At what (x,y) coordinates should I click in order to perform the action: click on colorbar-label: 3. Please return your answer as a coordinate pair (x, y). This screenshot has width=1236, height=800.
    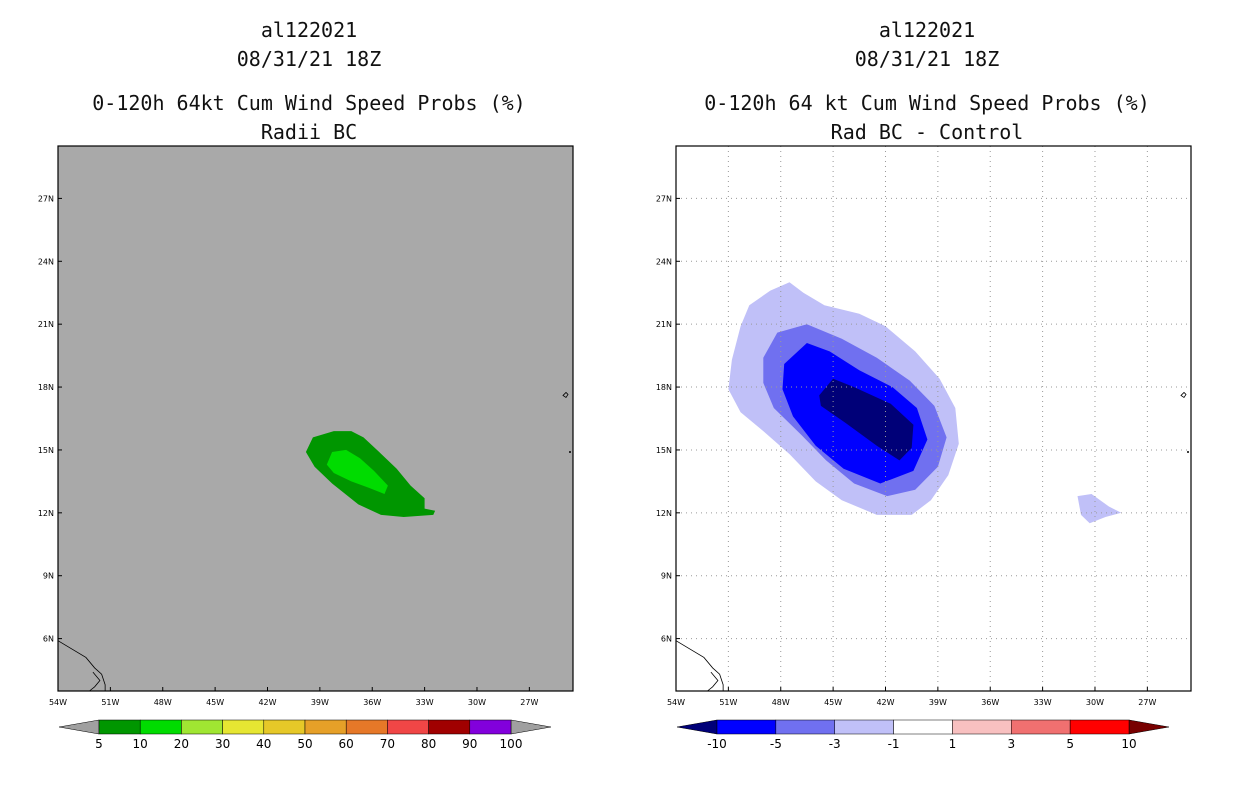
    Looking at the image, I should click on (1011, 744).